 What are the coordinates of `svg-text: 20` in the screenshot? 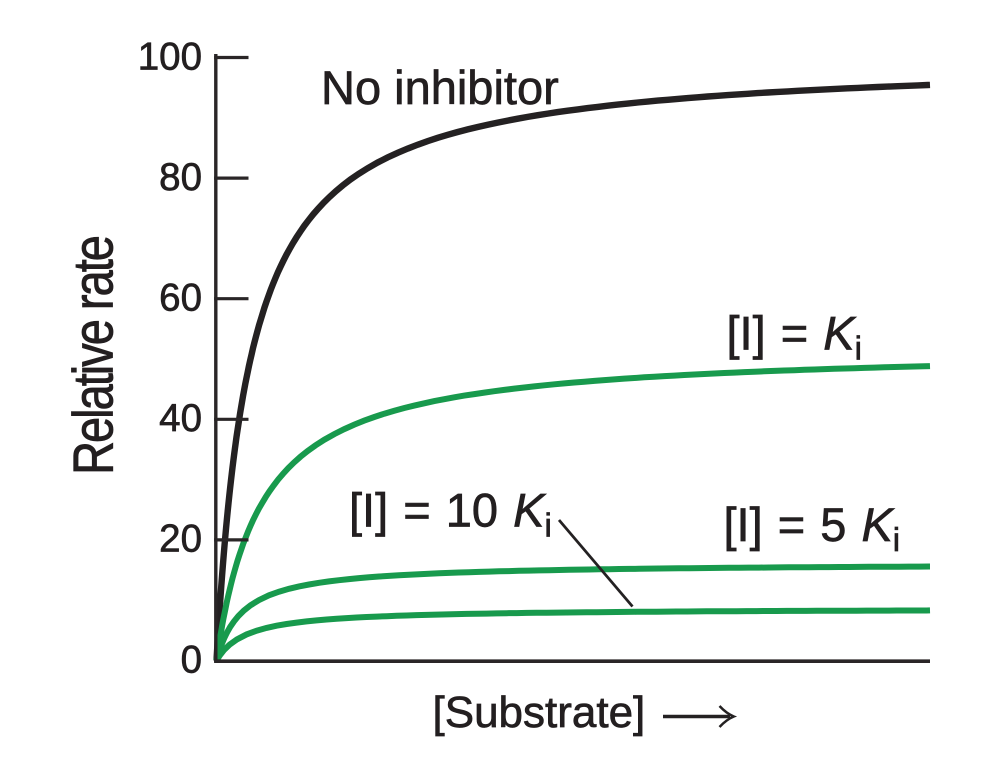 It's located at (180, 539).